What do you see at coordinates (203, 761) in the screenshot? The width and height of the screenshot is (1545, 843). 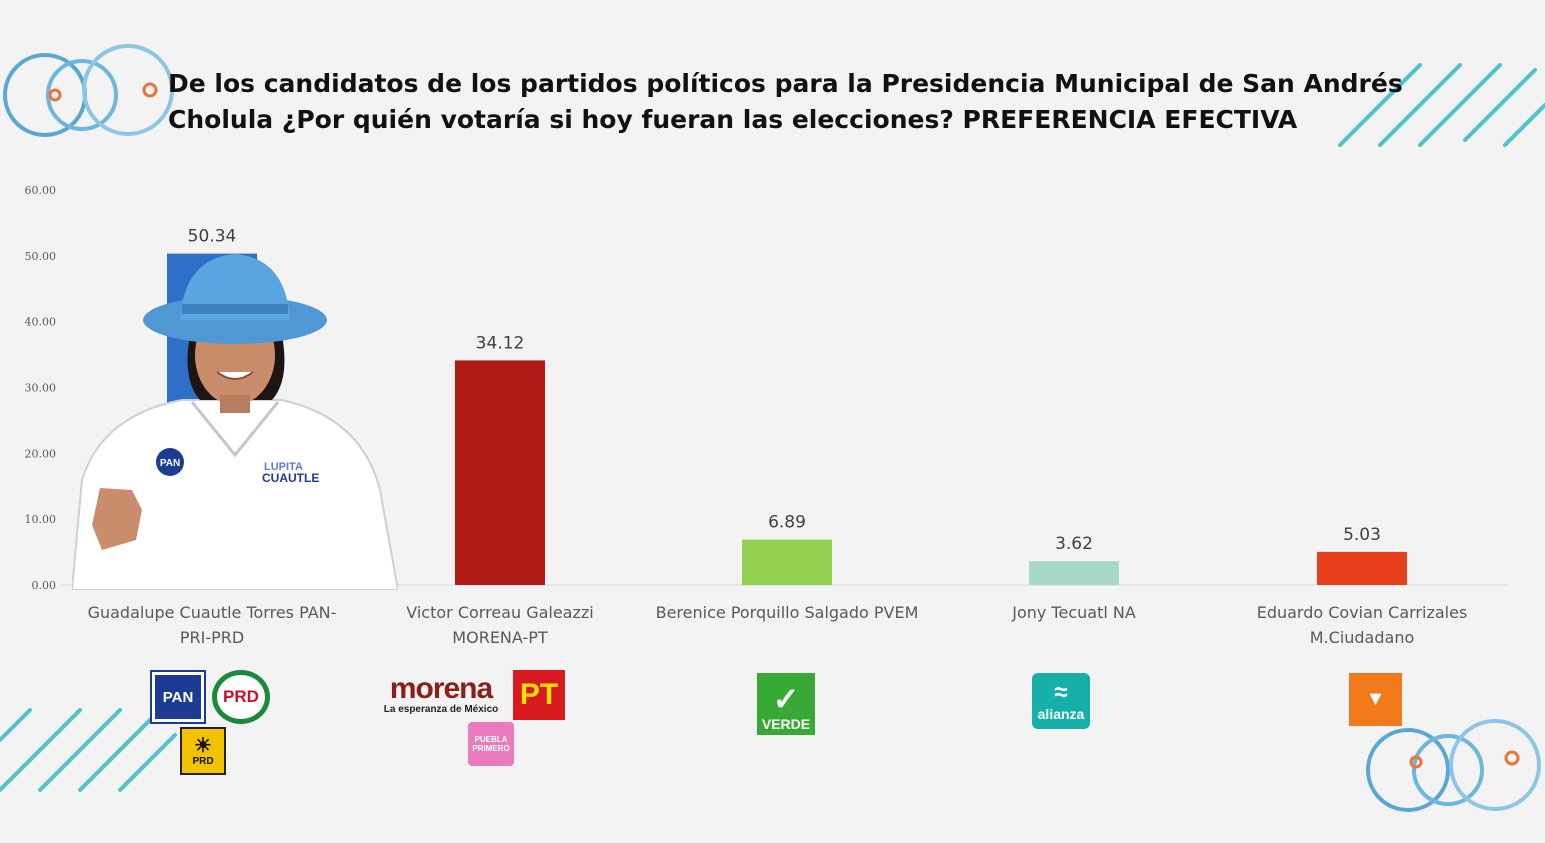 I see `prd-logo-text: PRD` at bounding box center [203, 761].